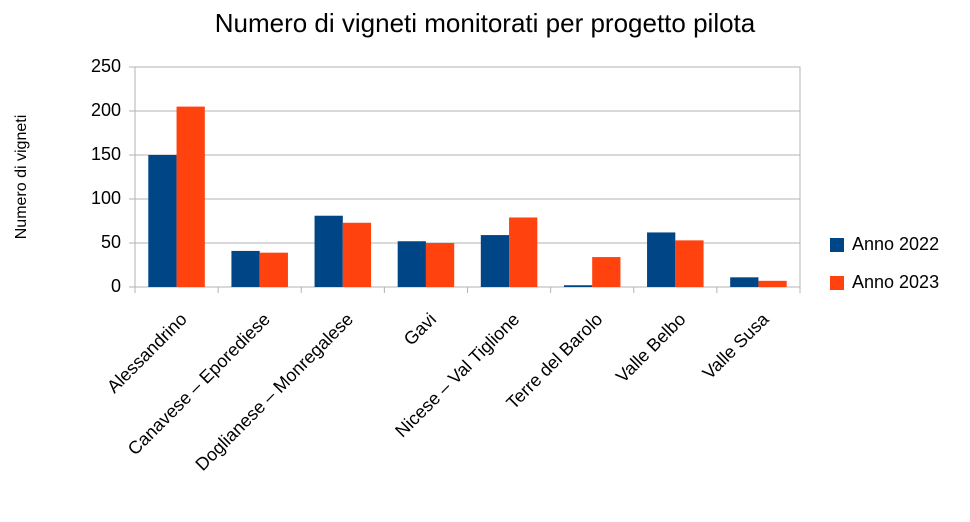 The height and width of the screenshot is (522, 970). Describe the element at coordinates (106, 198) in the screenshot. I see `y-tick-label: 100` at that location.